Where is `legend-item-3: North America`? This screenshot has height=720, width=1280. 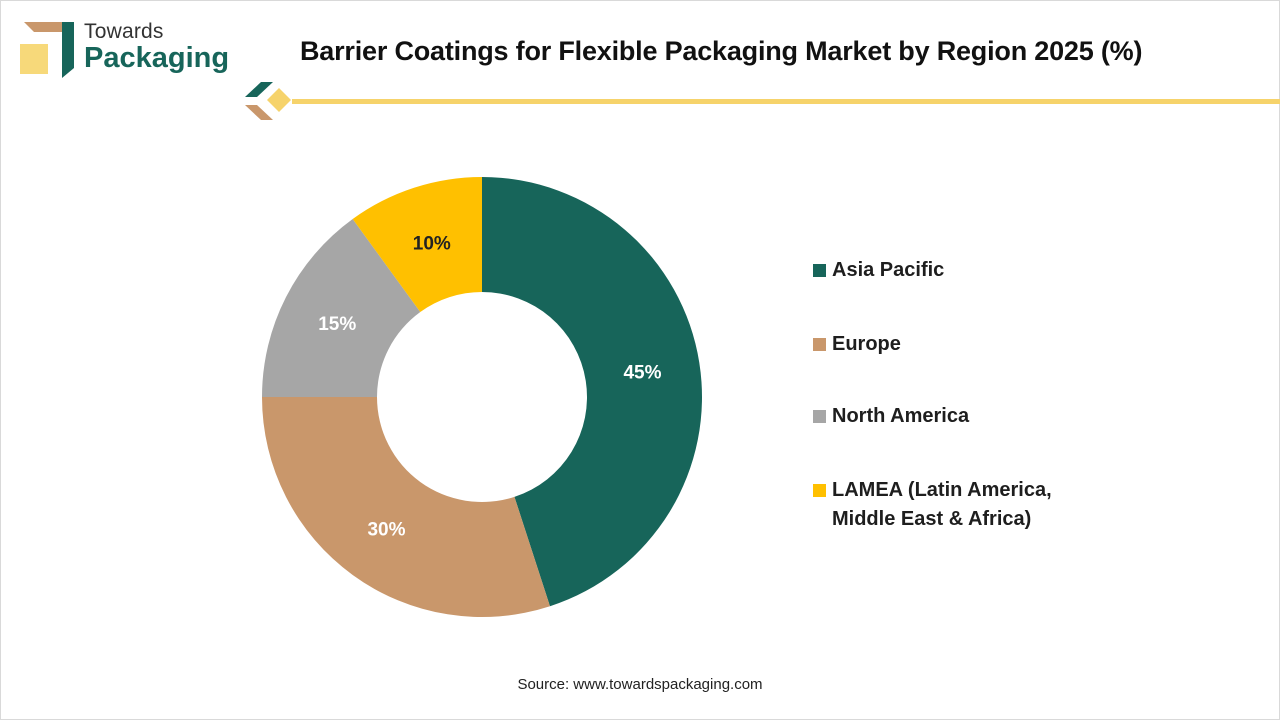
legend-item-3: North America is located at coordinates (973, 416).